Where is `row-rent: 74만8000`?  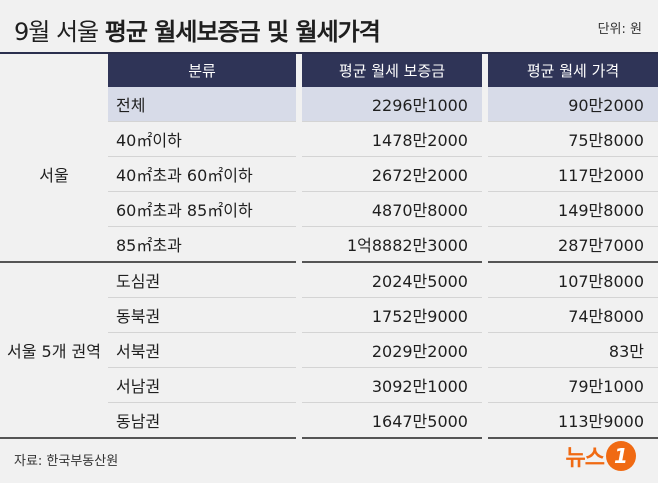 row-rent: 74만8000 is located at coordinates (573, 315).